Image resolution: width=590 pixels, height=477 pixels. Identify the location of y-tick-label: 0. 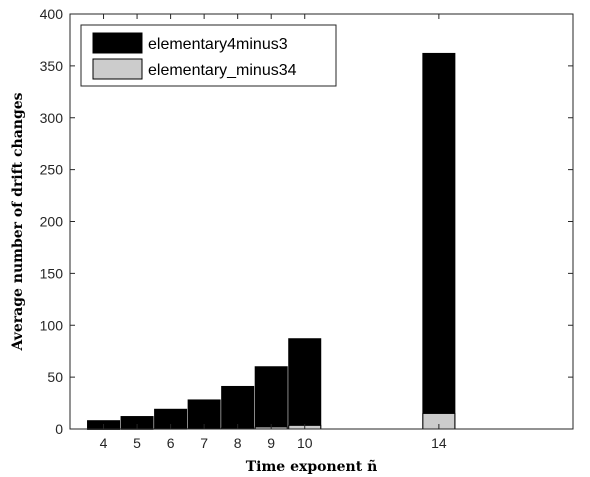
(59, 429).